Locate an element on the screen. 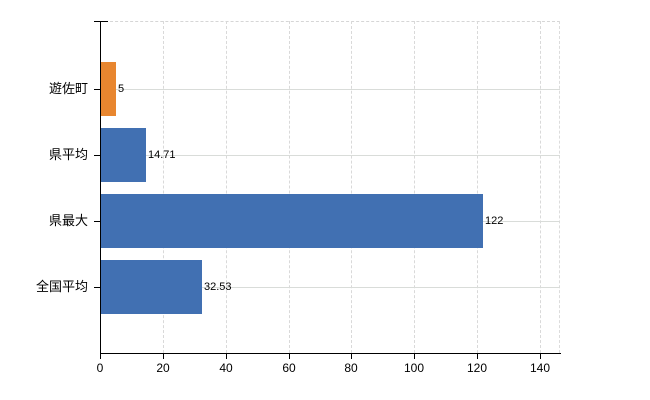 The image size is (650, 400). category-label: 県最大 is located at coordinates (68, 220).